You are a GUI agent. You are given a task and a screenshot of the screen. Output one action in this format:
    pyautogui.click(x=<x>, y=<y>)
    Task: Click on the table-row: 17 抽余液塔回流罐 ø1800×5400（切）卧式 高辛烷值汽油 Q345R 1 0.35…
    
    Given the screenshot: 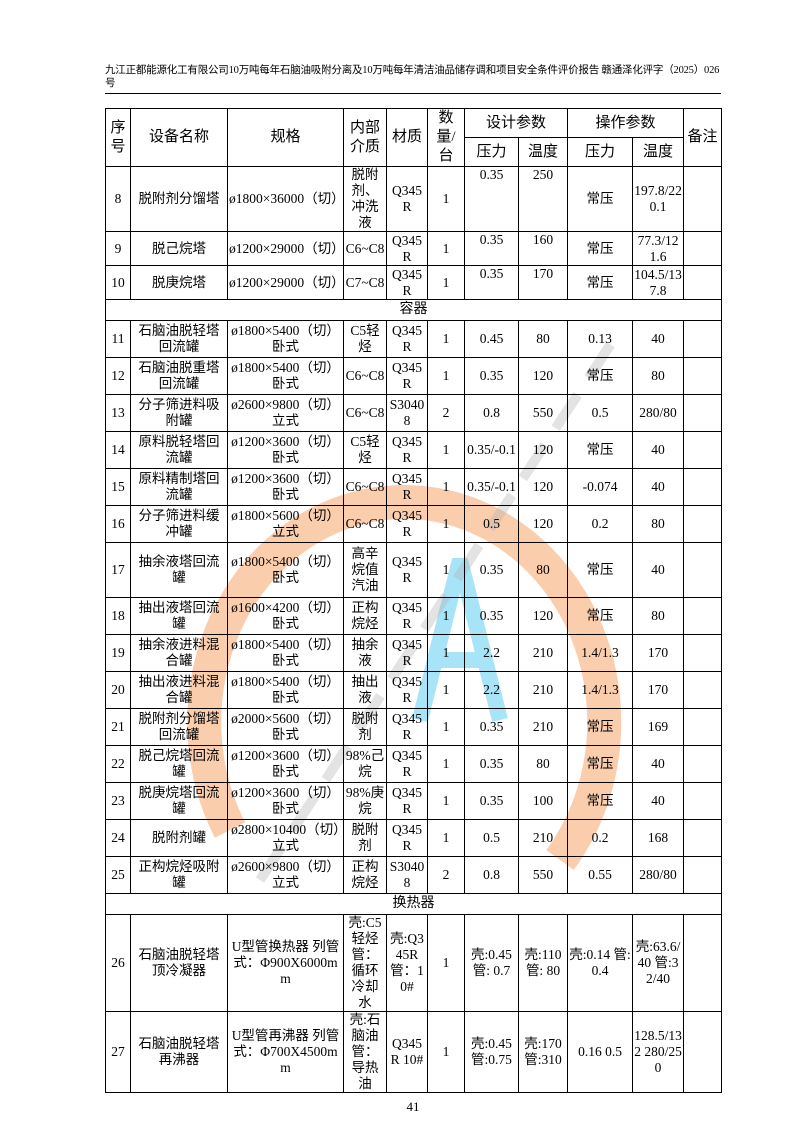 What is the action you would take?
    pyautogui.click(x=414, y=570)
    